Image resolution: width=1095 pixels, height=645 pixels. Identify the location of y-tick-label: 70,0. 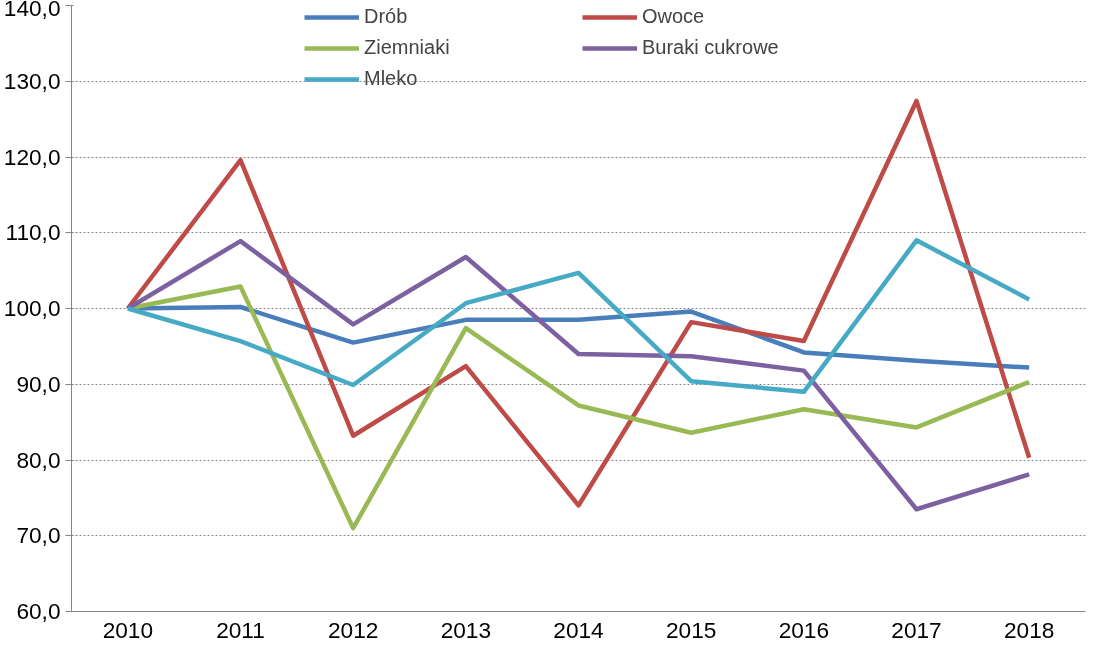
(38, 535).